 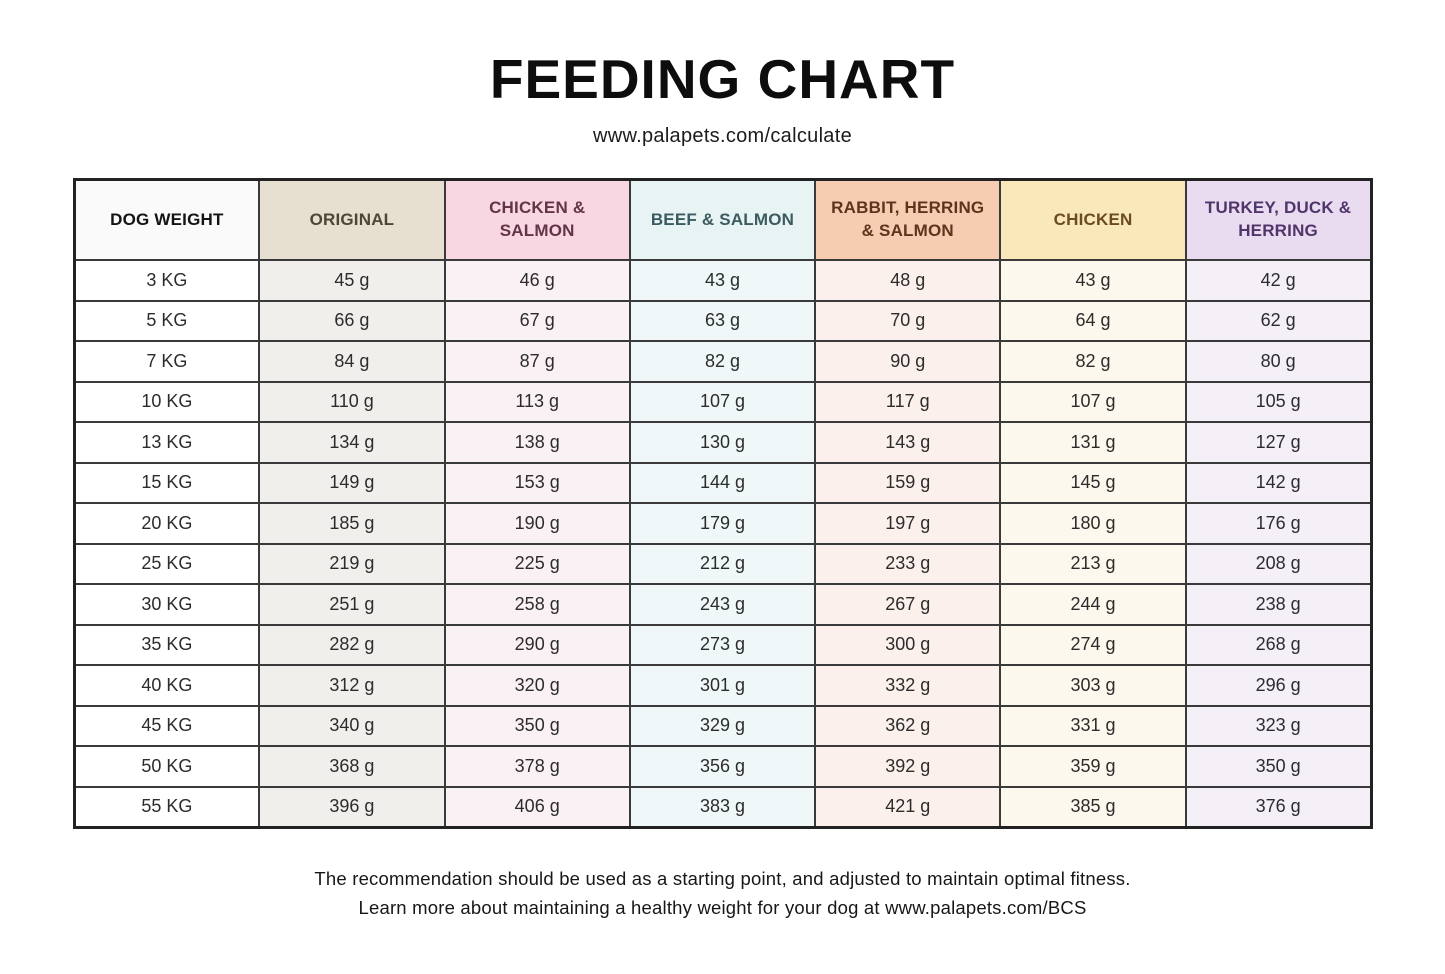 I want to click on grams-cell: 274 g, so click(x=1093, y=644).